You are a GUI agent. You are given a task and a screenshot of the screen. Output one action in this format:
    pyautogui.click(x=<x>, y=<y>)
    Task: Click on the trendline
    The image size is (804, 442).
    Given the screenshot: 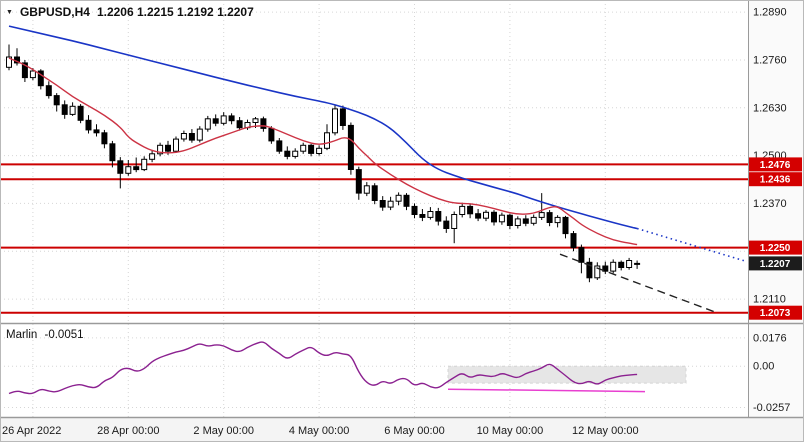 What is the action you would take?
    pyautogui.click(x=639, y=283)
    